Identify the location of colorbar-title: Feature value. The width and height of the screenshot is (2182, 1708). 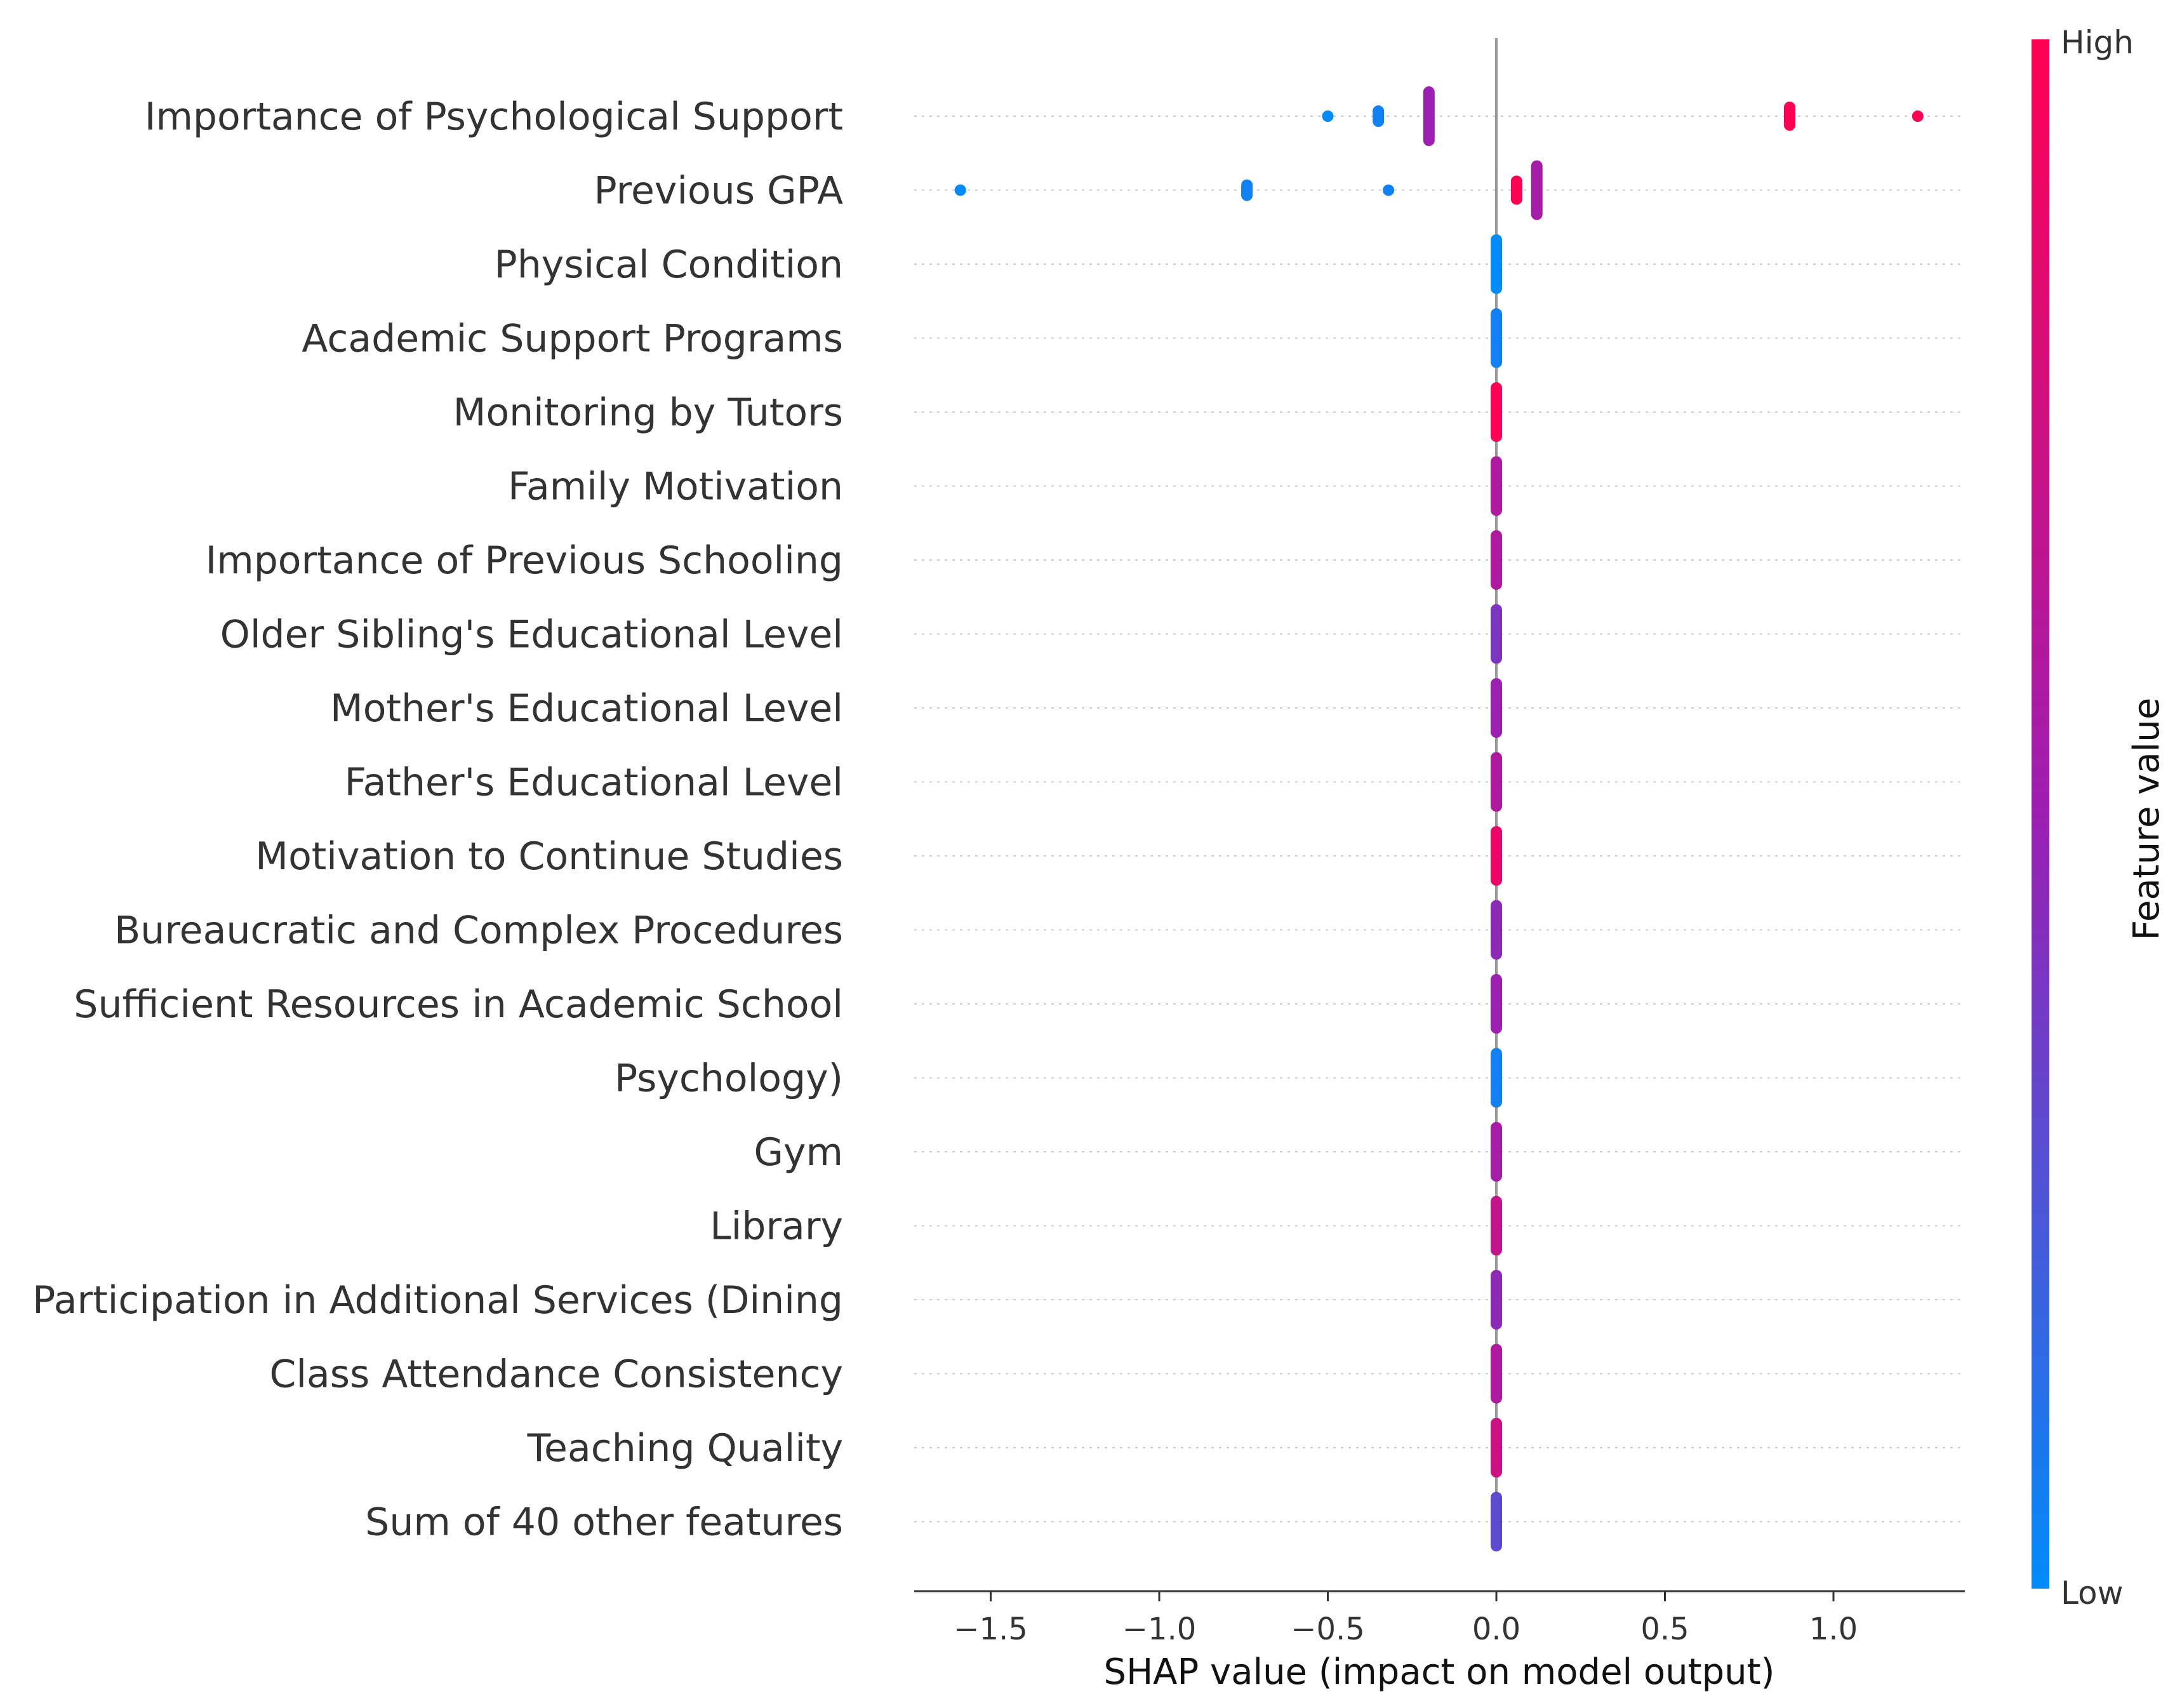
(2146, 819).